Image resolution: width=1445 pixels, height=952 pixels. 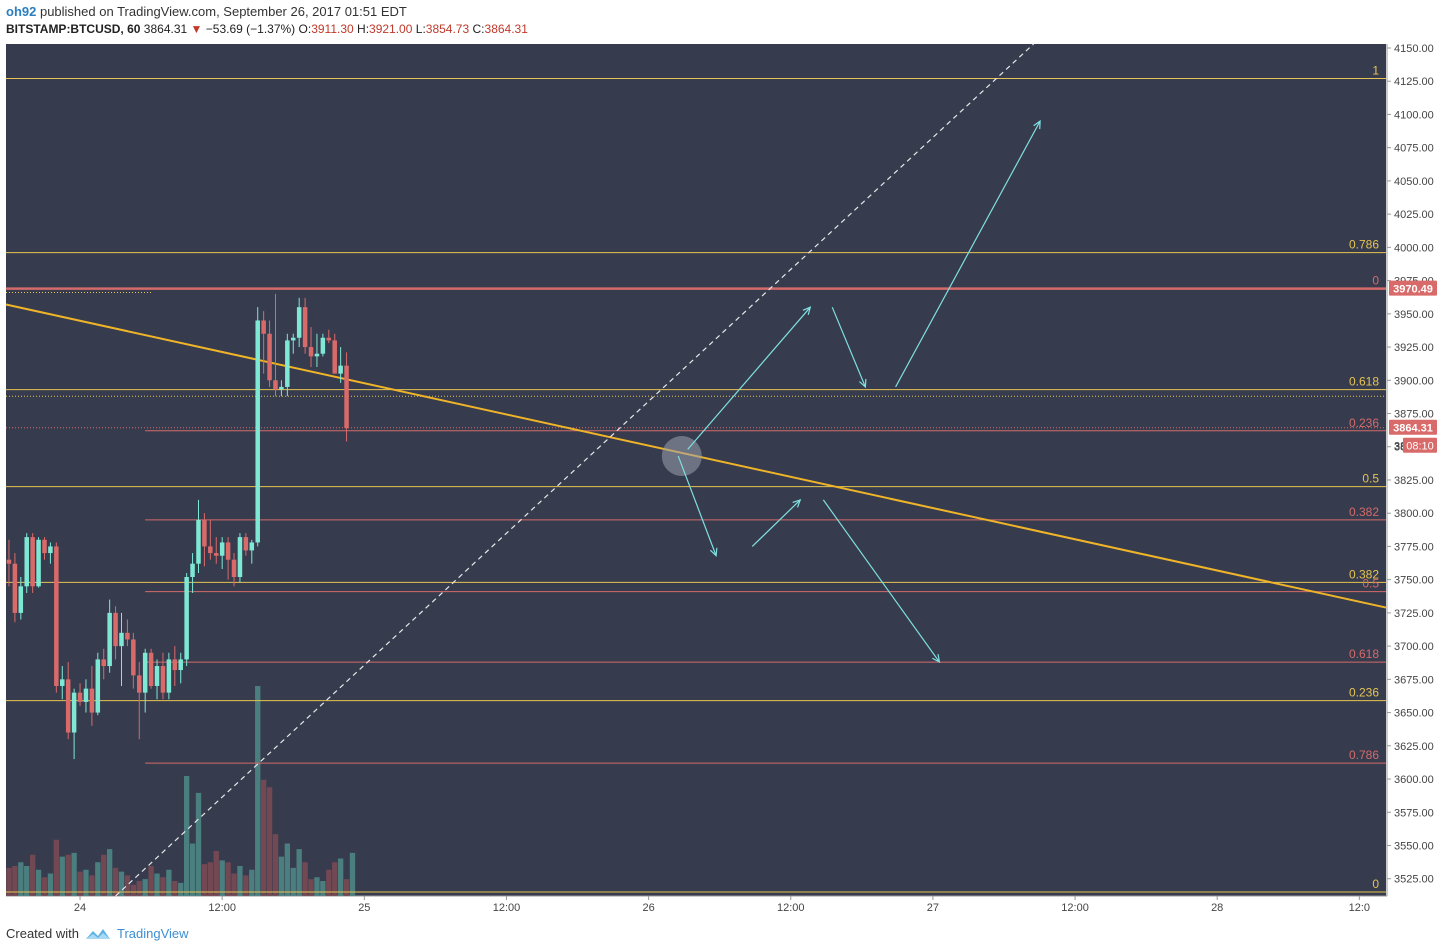 What do you see at coordinates (181, 791) in the screenshot?
I see `volume-bars` at bounding box center [181, 791].